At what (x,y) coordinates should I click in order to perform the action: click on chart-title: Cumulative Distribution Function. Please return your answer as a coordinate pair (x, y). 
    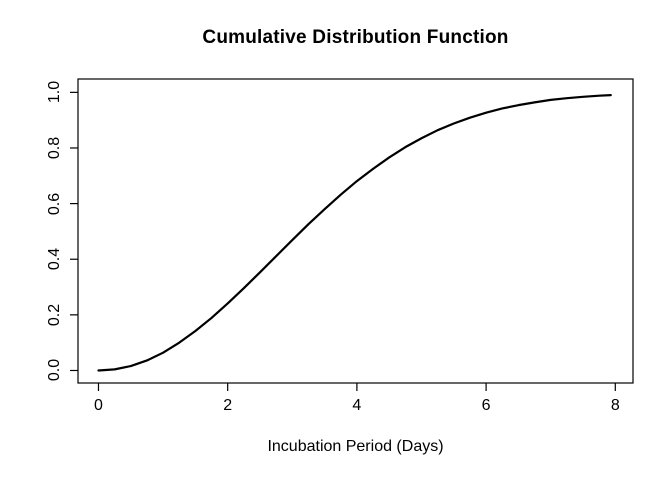
    Looking at the image, I should click on (355, 37).